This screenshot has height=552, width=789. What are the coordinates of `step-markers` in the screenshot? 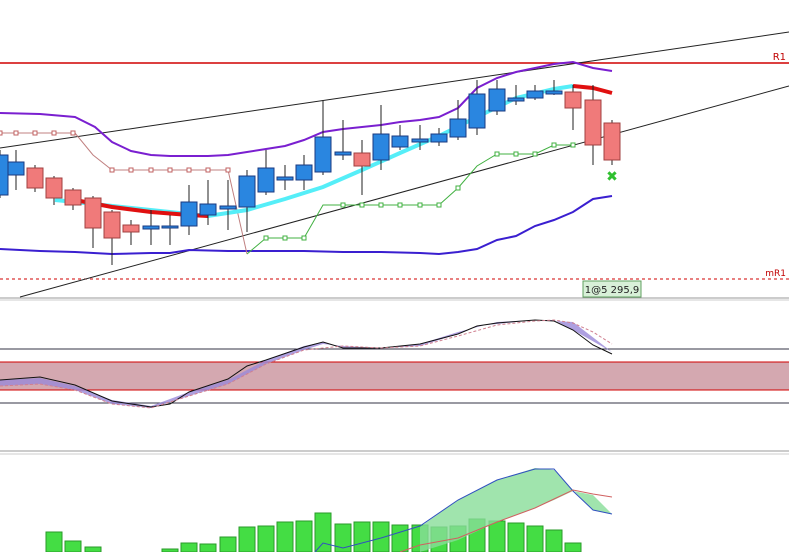 It's located at (288, 185).